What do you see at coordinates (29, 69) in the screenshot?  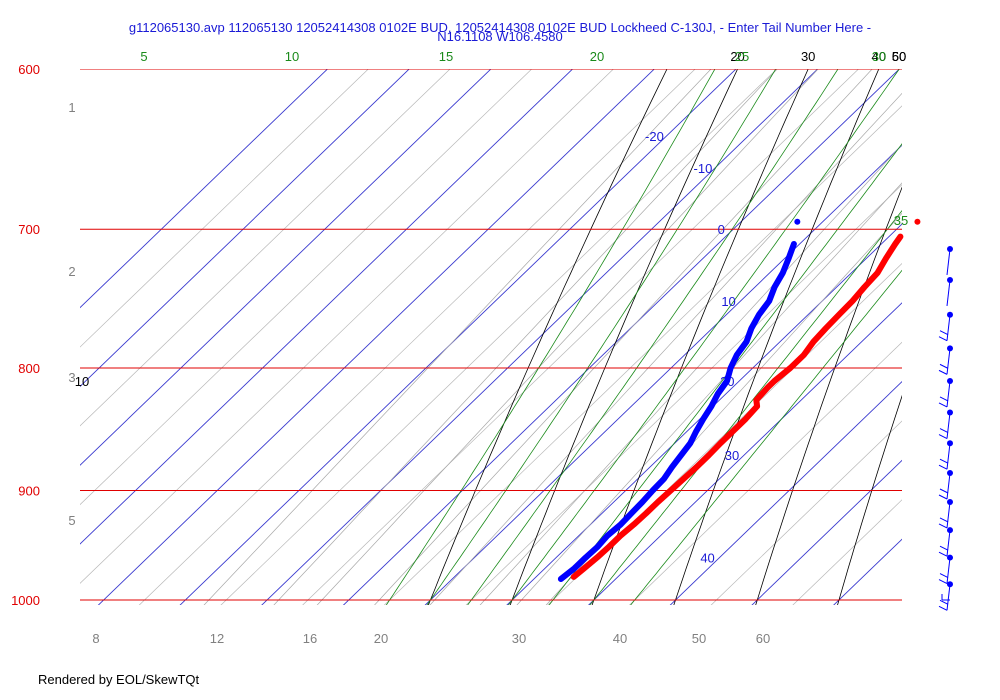 I see `pressure-label: 600` at bounding box center [29, 69].